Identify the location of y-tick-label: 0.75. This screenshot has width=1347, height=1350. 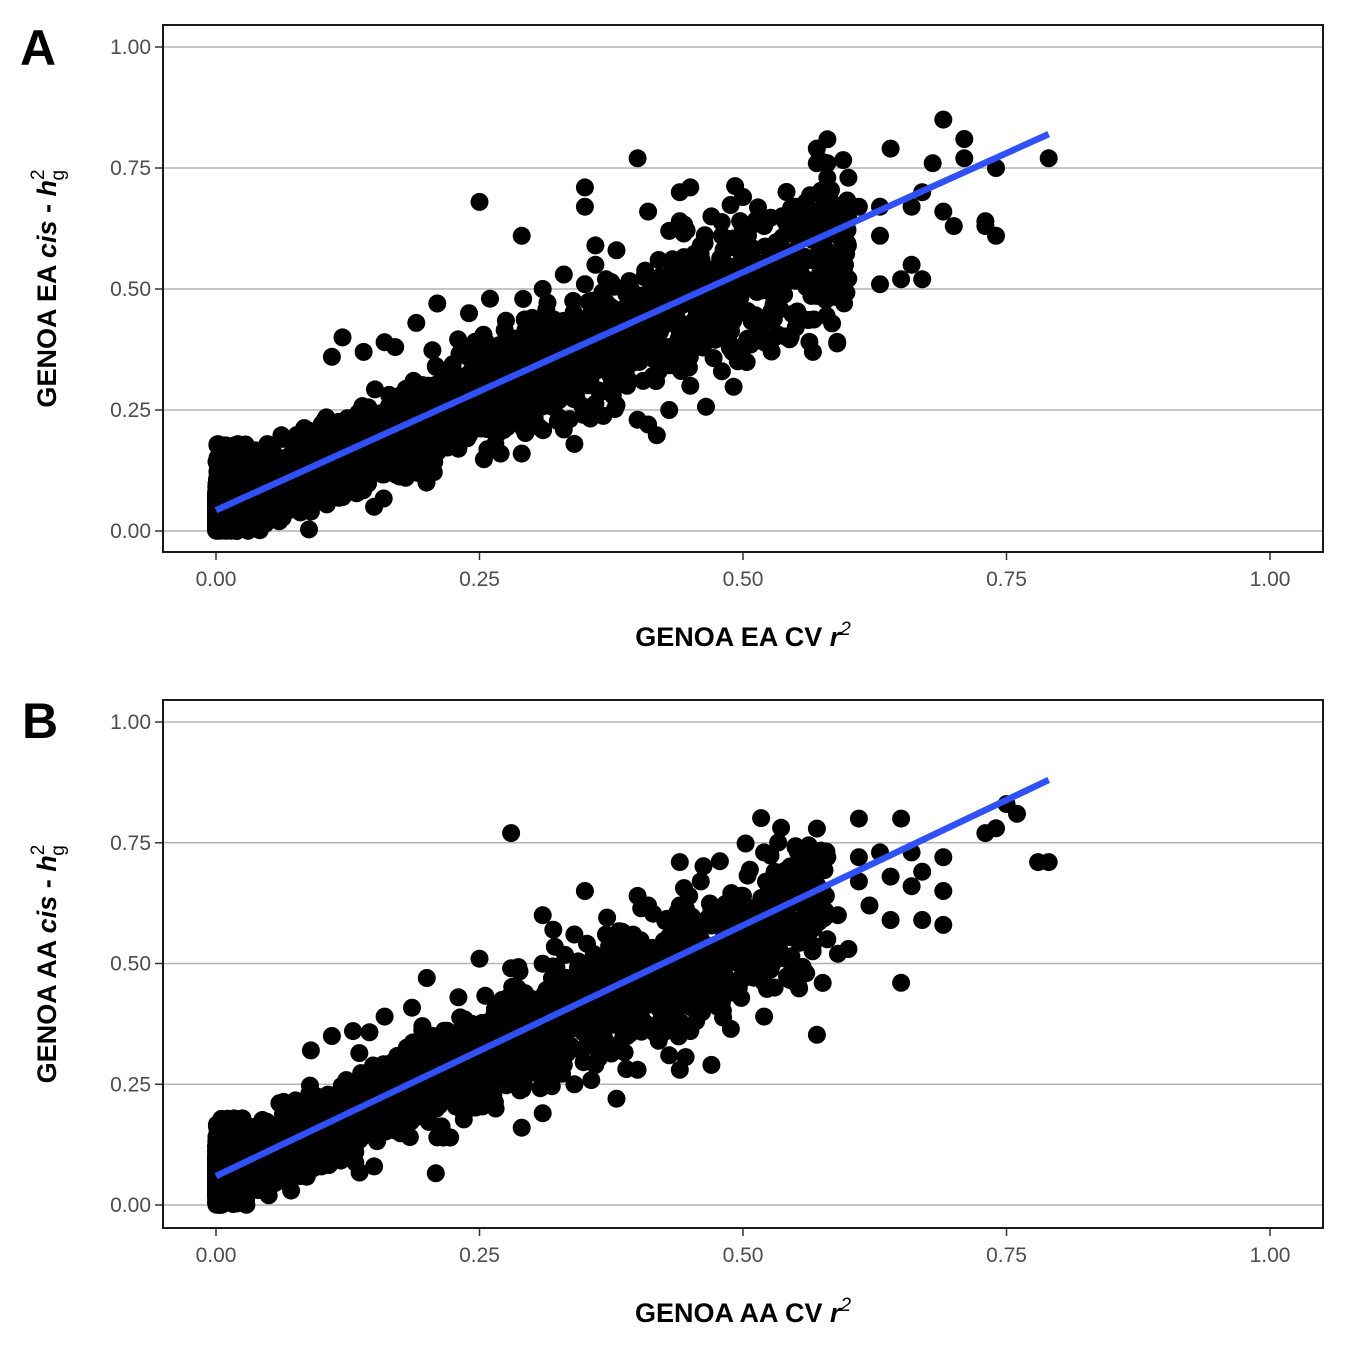
(130, 168).